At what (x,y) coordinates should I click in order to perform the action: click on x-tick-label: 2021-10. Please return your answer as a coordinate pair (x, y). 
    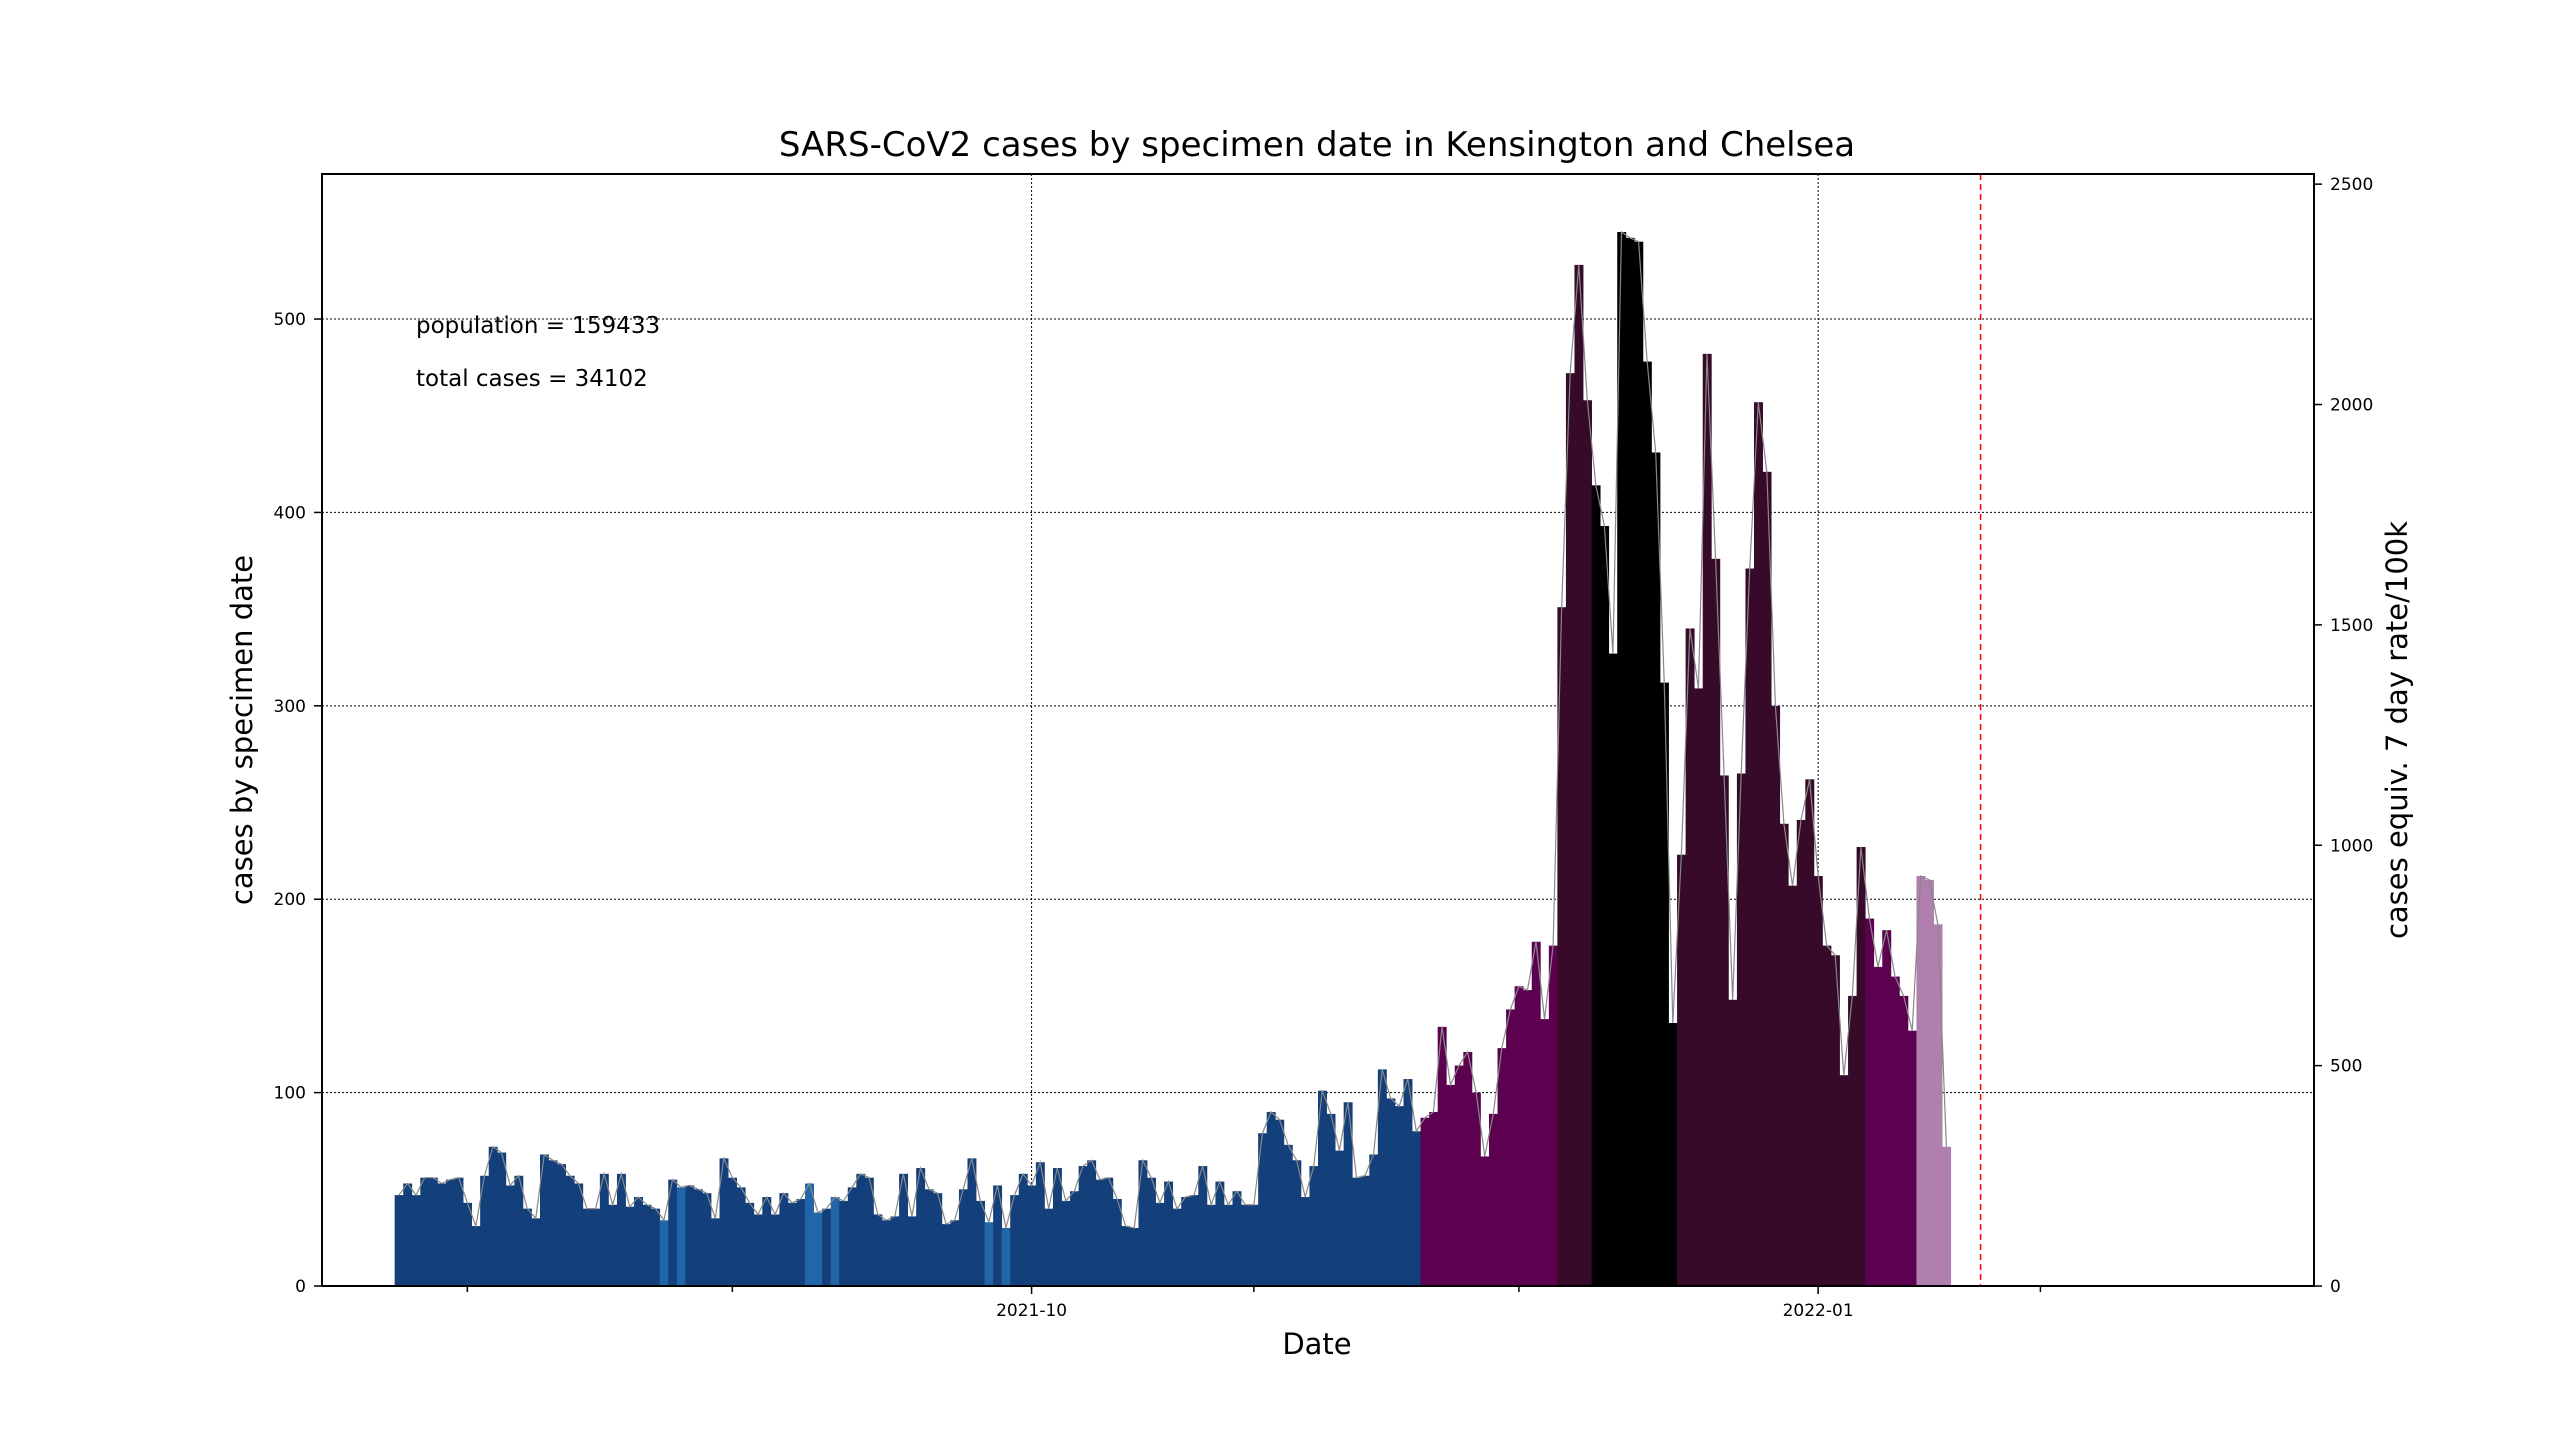
    Looking at the image, I should click on (1031, 1311).